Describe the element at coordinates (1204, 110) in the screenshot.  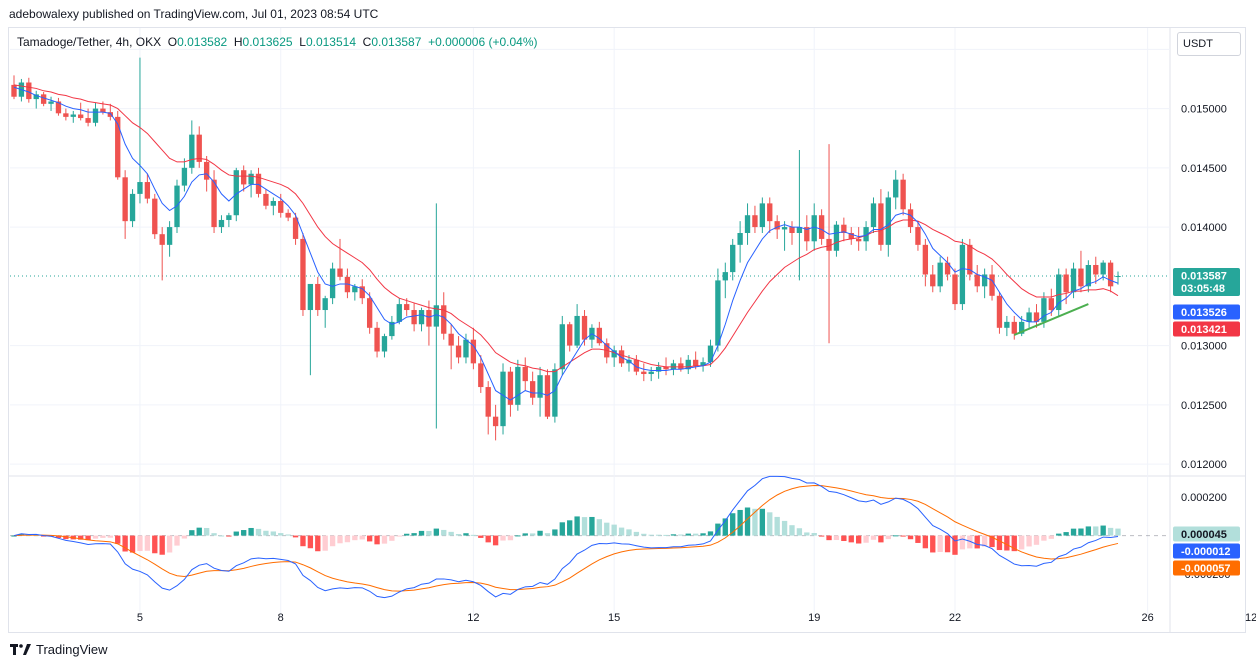
I see `price-tick-label: 0.015000` at that location.